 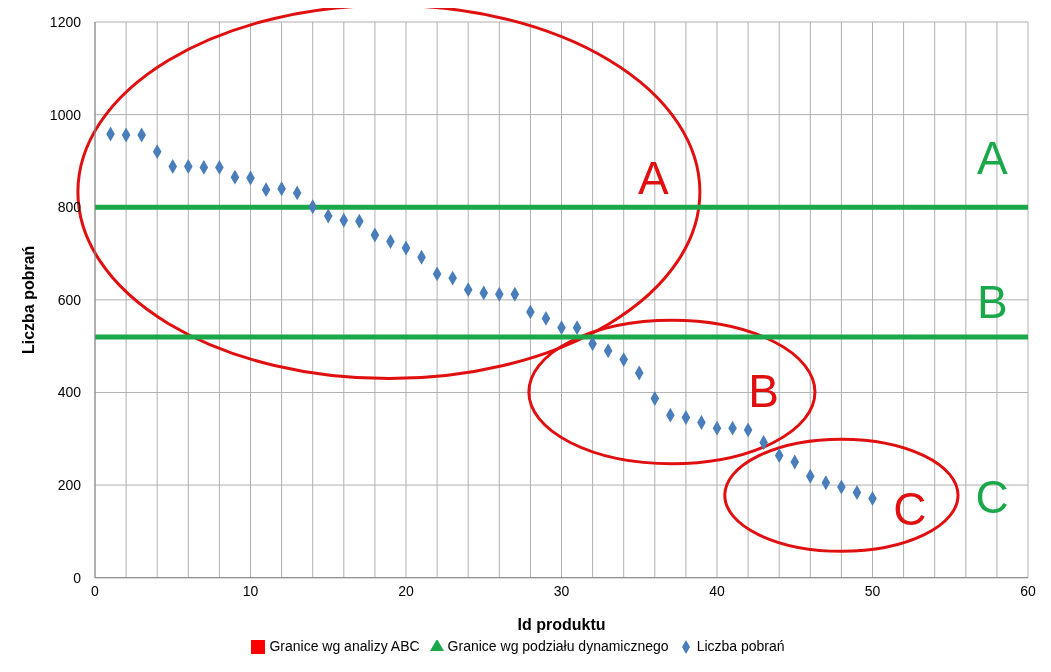 What do you see at coordinates (344, 645) in the screenshot?
I see `legend-label: Granice wg analizy ABC` at bounding box center [344, 645].